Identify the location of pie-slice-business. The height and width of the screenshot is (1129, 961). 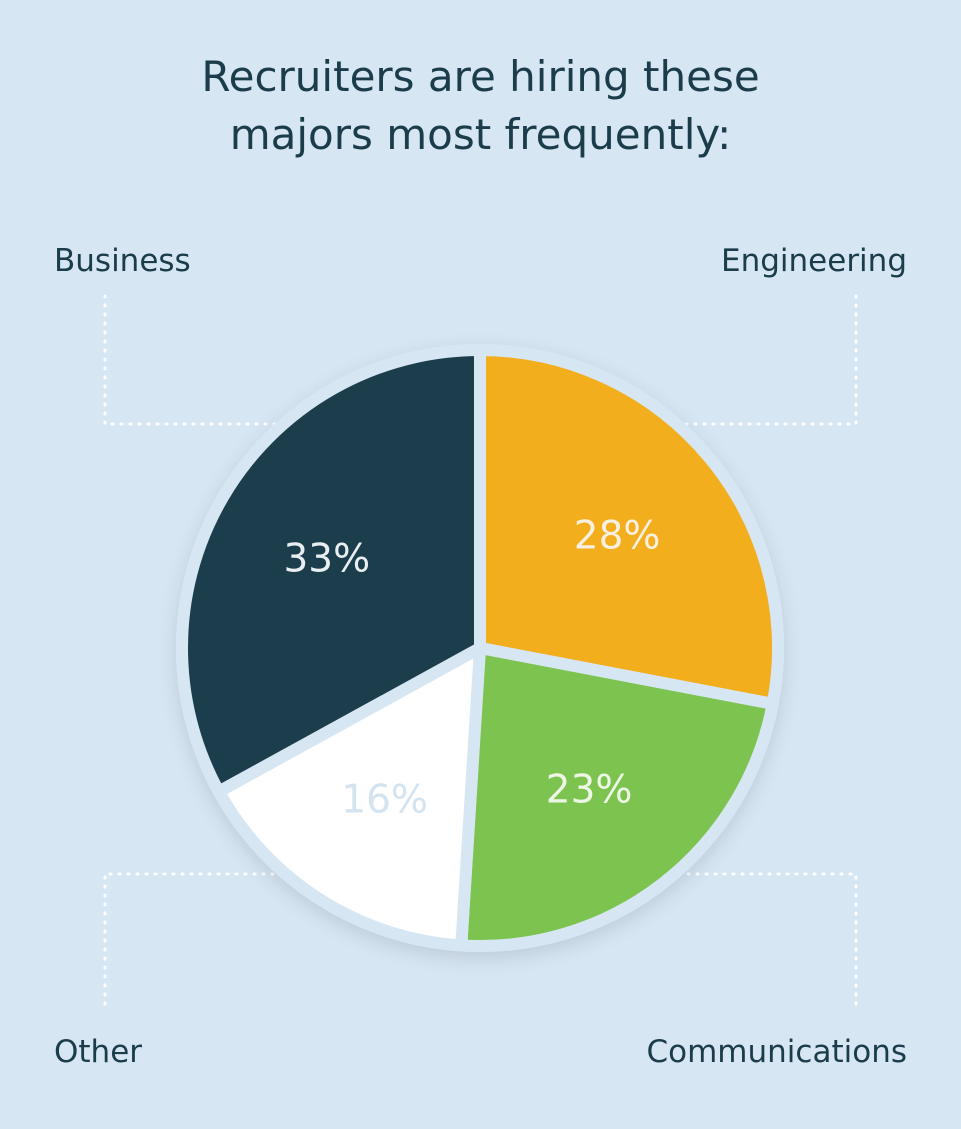
(331, 571).